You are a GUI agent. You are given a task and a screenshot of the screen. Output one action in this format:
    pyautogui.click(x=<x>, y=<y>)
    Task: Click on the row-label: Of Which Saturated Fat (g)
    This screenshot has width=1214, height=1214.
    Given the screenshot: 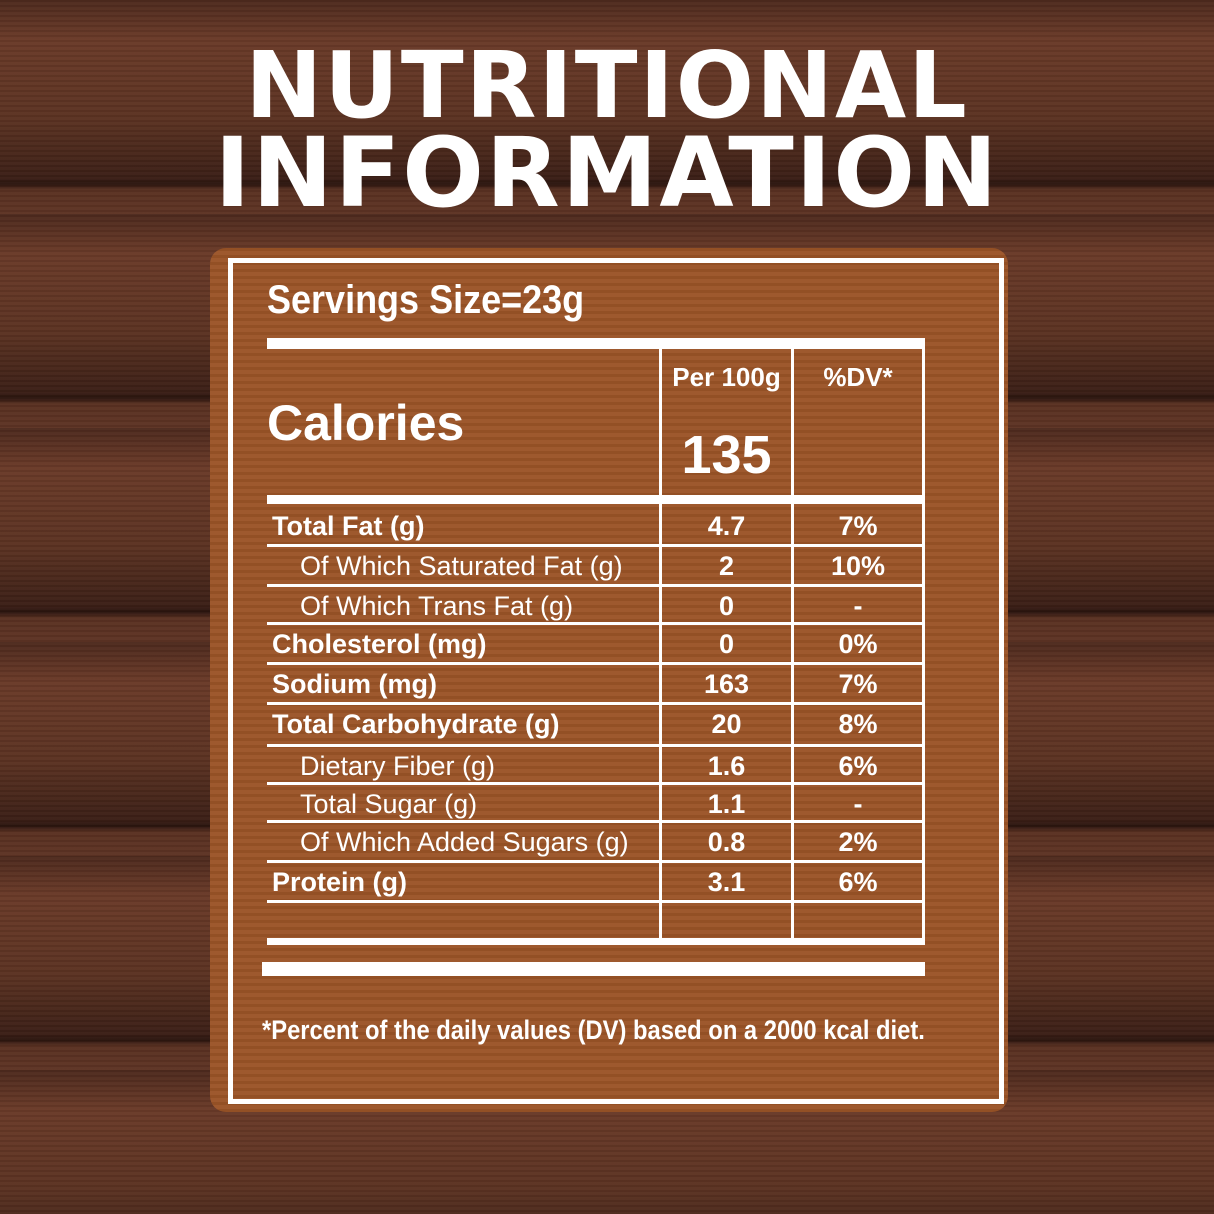 What is the action you would take?
    pyautogui.click(x=461, y=566)
    